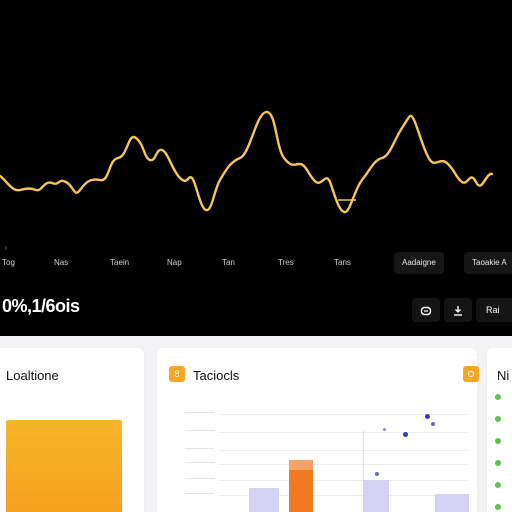 This screenshot has width=512, height=512. Describe the element at coordinates (41, 306) in the screenshot. I see `headline-stat: 0%,1/6ois` at that location.